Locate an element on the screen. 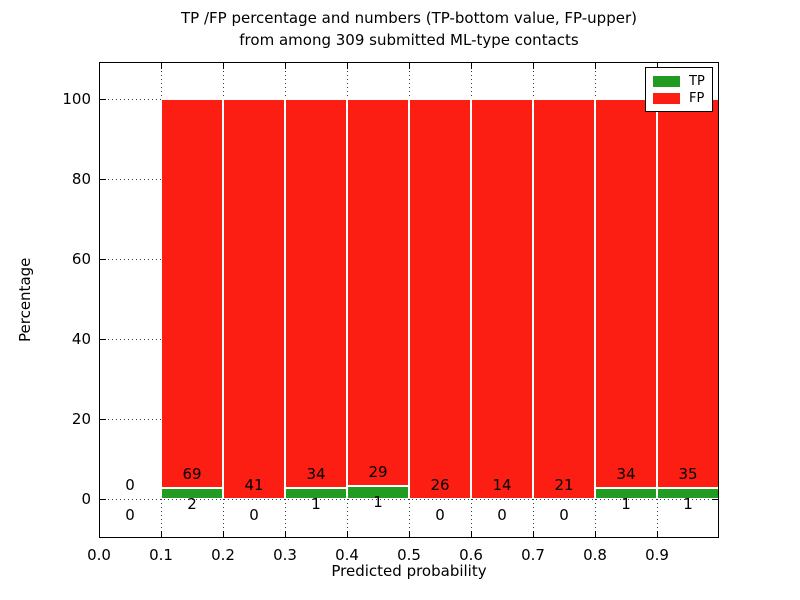 Image resolution: width=800 pixels, height=600 pixels. x-axis-label: Predicted probability is located at coordinates (409, 571).